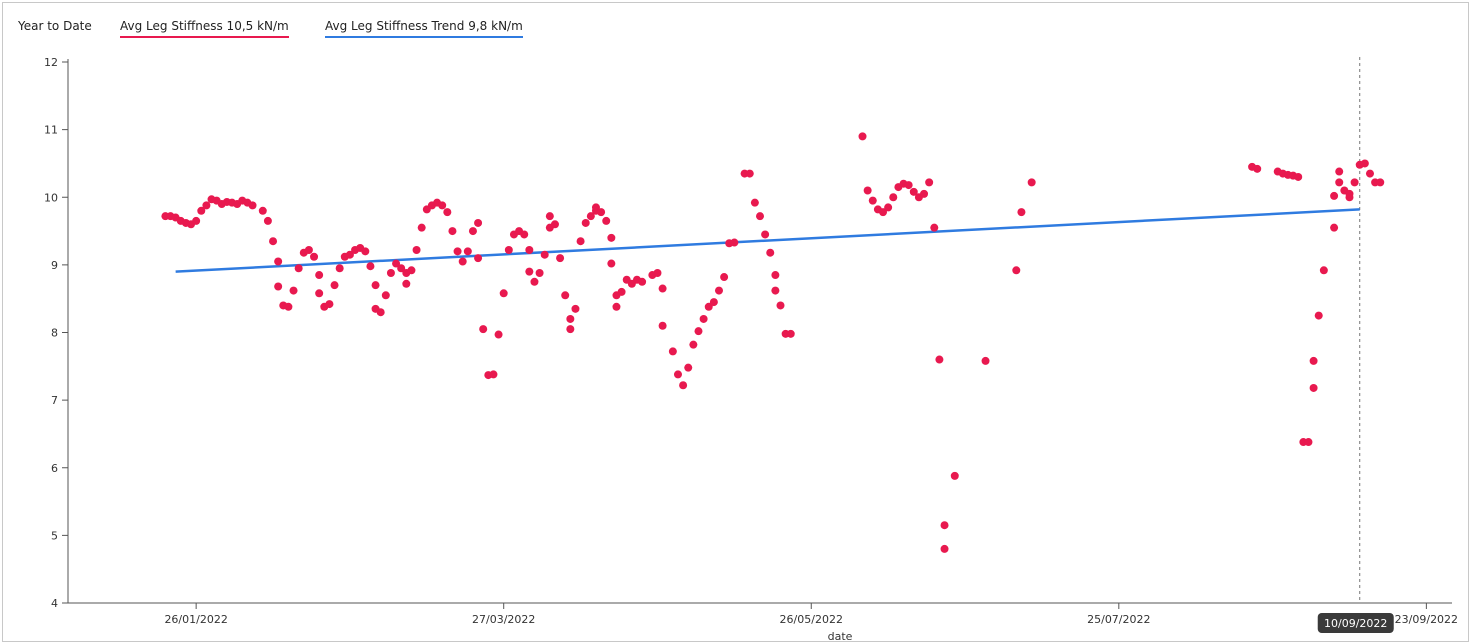 This screenshot has width=1473, height=644. I want to click on crosshair-date-label: 10/09/2022, so click(1355, 623).